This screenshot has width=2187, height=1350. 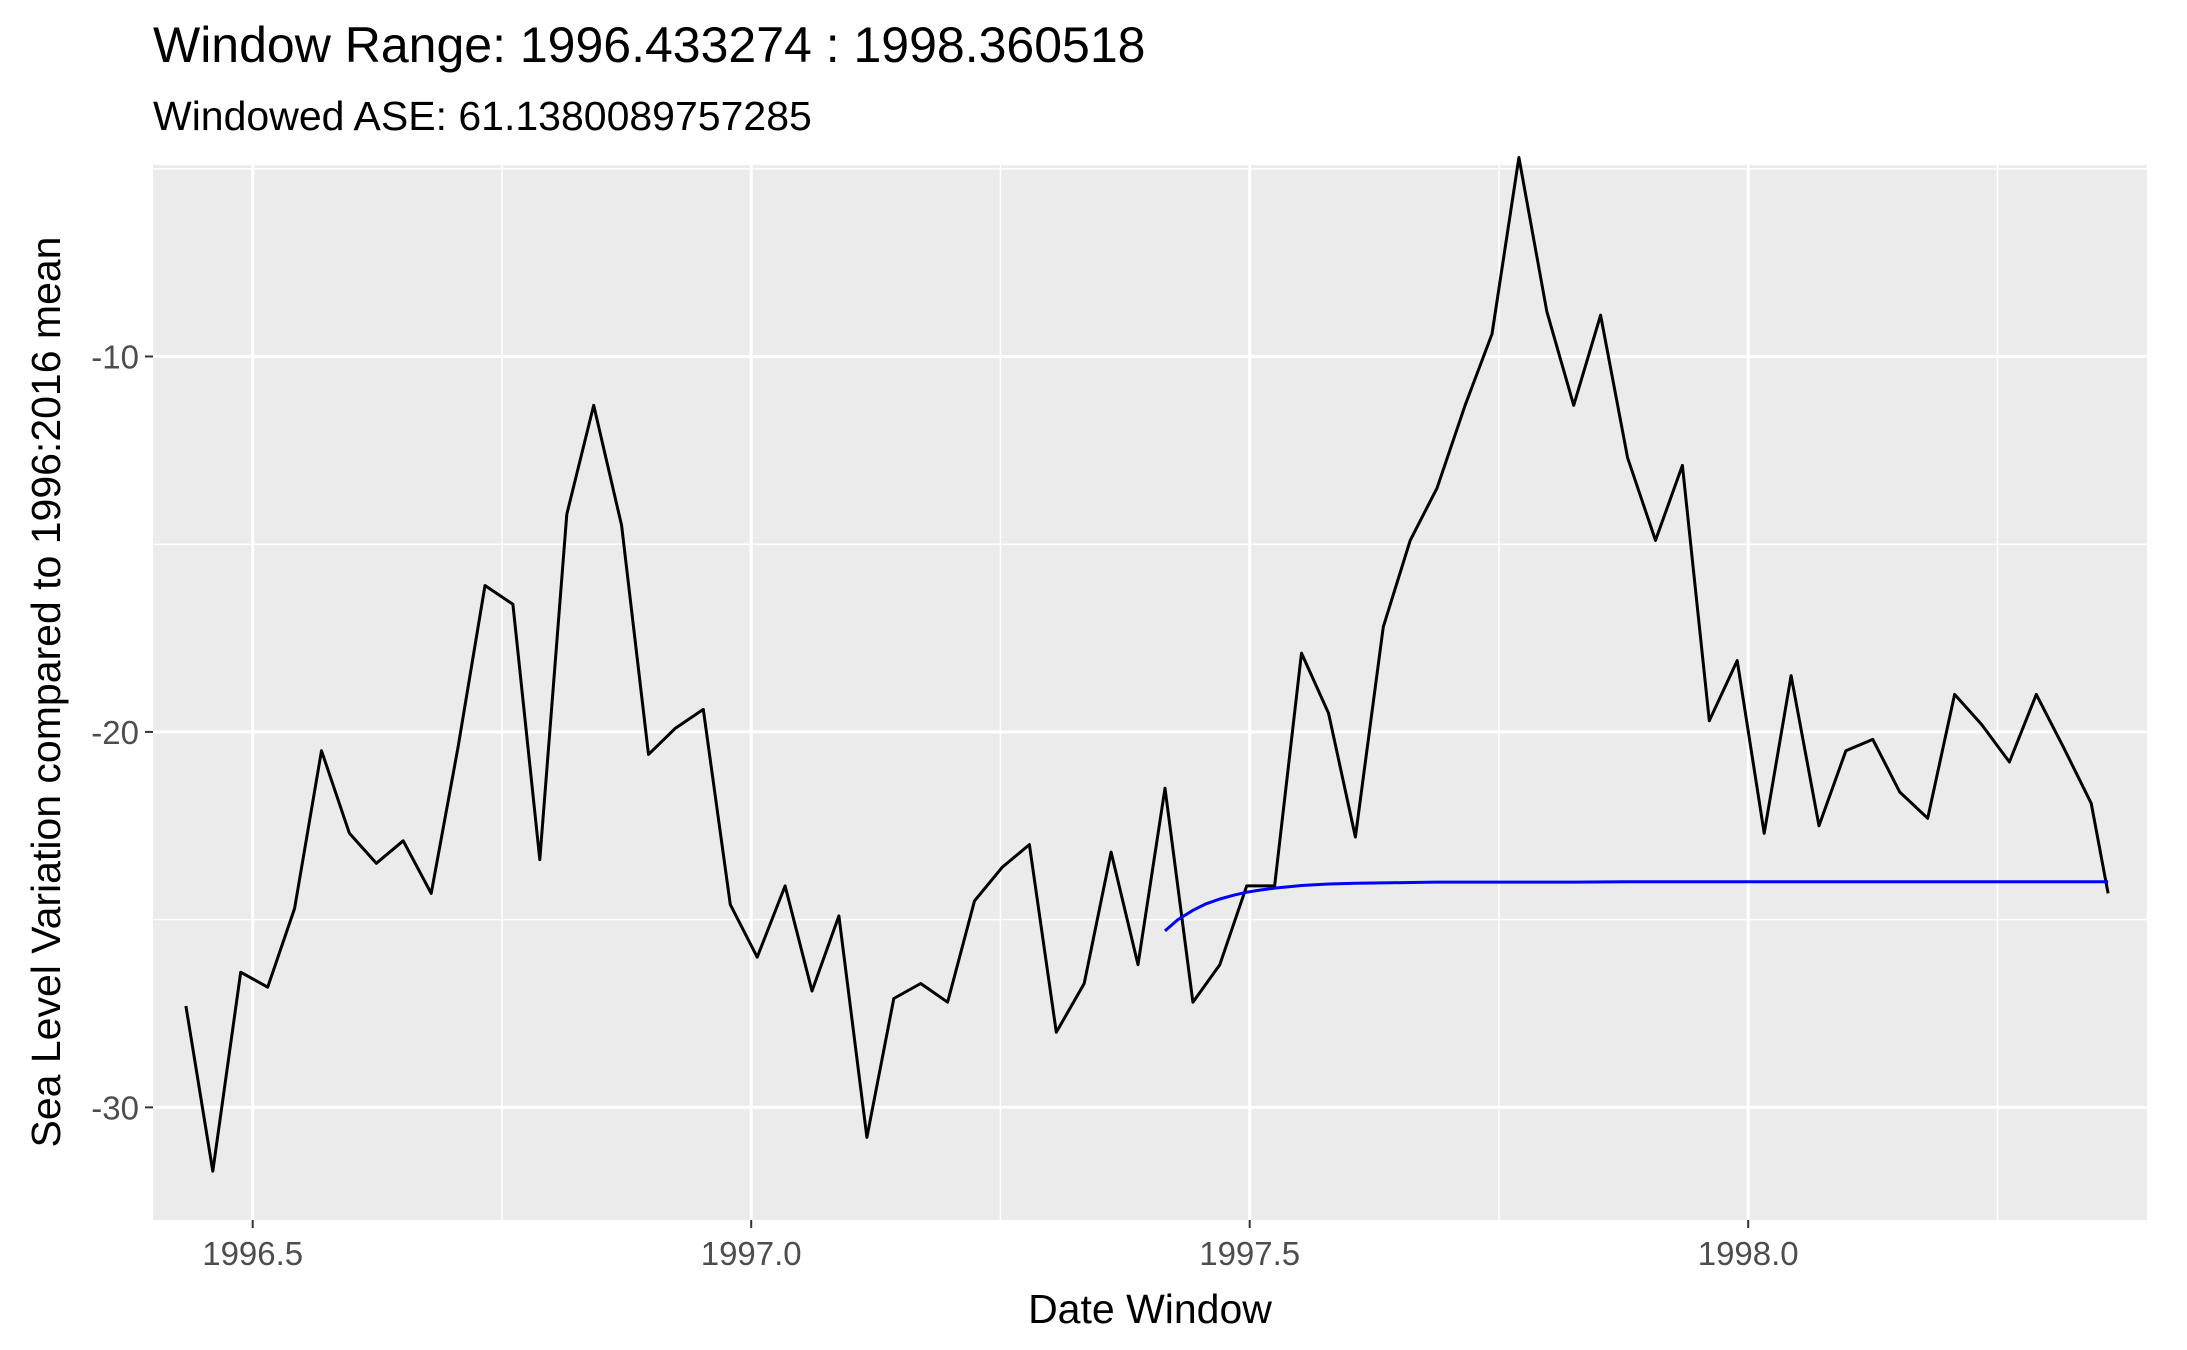 I want to click on x-tick-label: 1998.0, so click(x=1748, y=1253).